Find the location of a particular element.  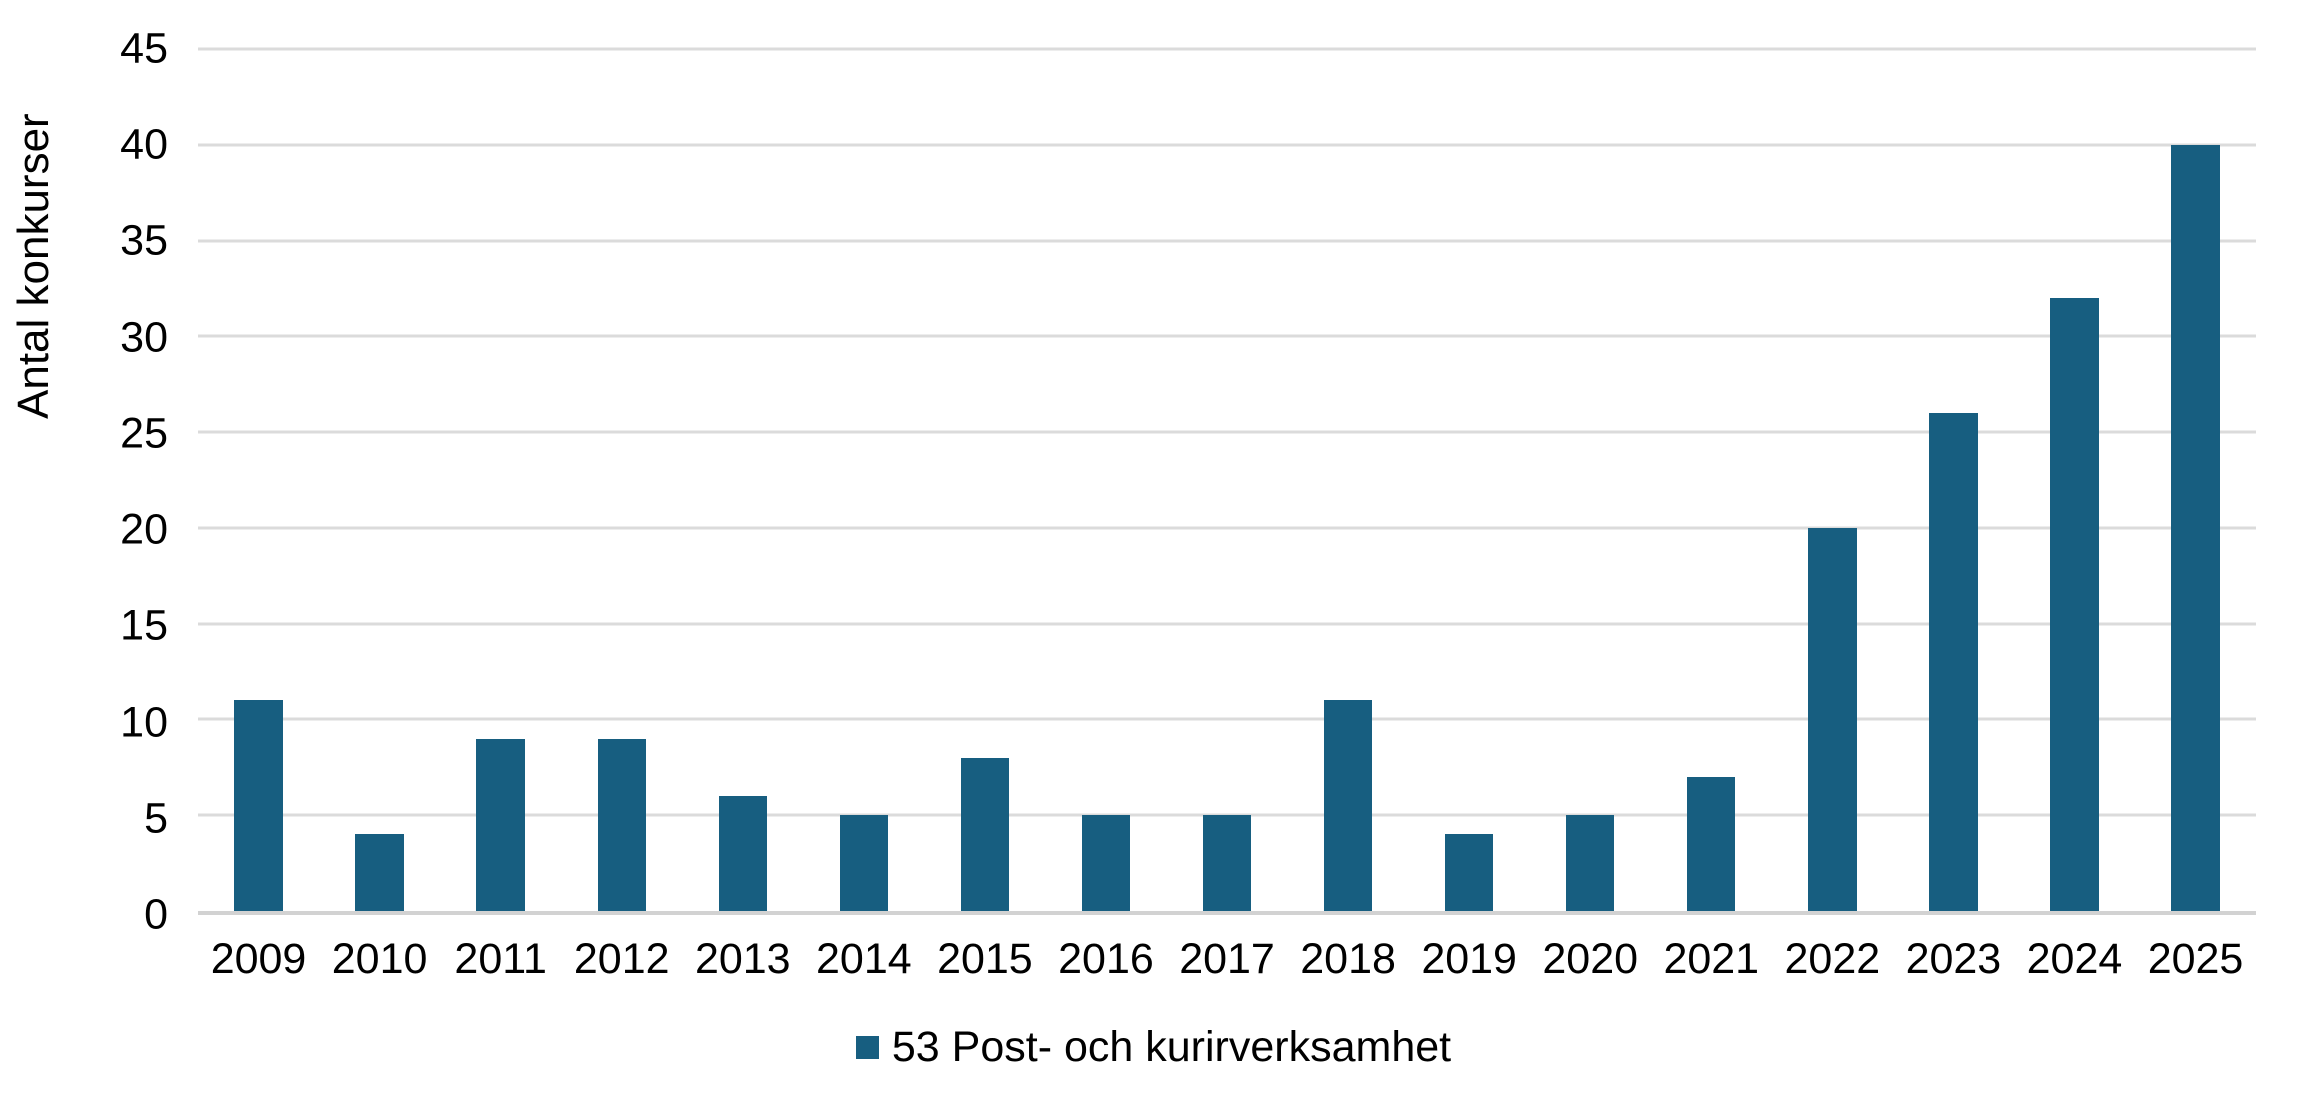

y-tick-label: 45 is located at coordinates (144, 48).